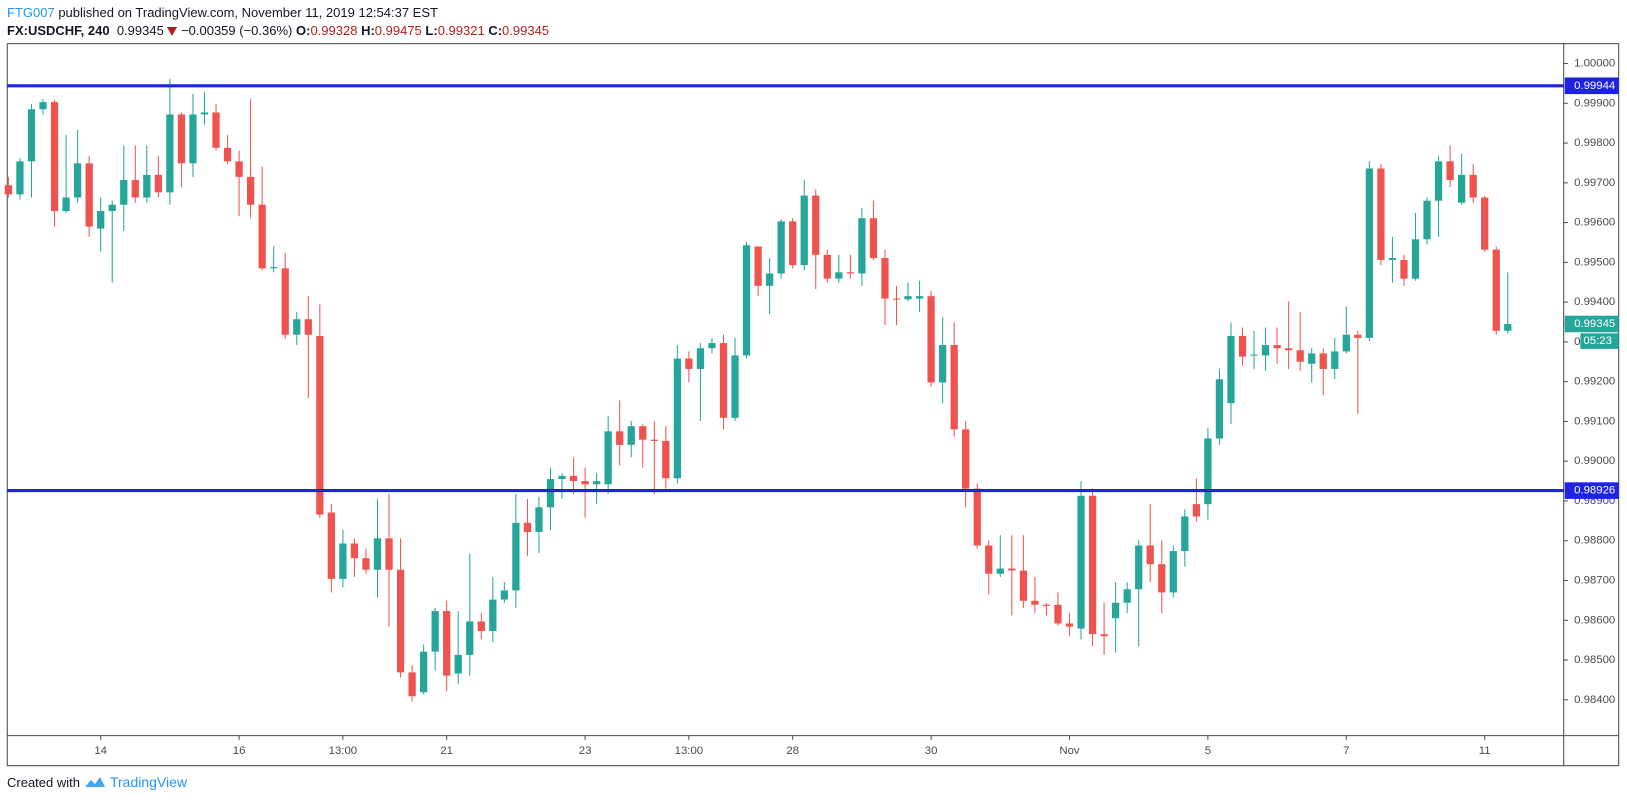  I want to click on created-with: Created with, so click(43, 782).